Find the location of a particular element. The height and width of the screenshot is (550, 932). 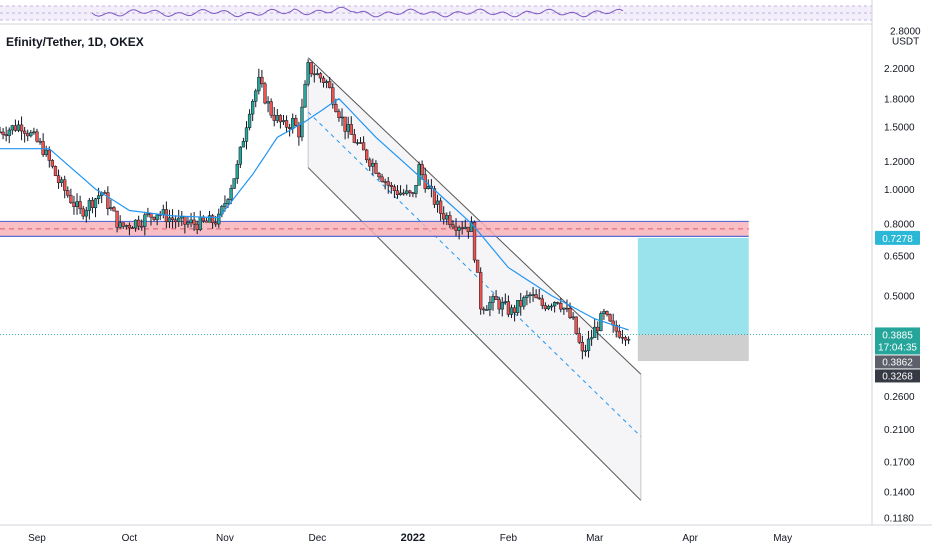

ytick-label: 1.8000 is located at coordinates (899, 100).